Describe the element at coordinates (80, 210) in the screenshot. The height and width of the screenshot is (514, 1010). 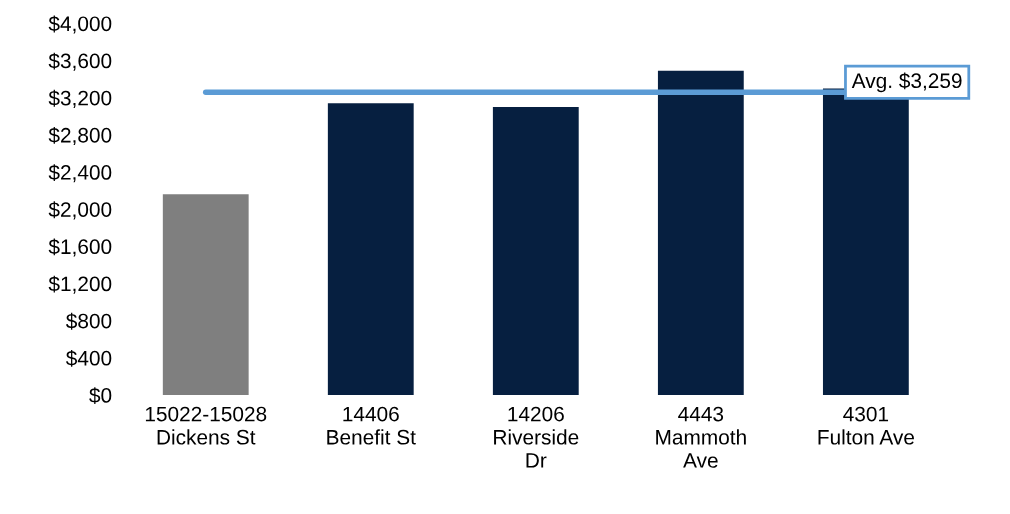
I see `y-tick-label: $2,000` at that location.